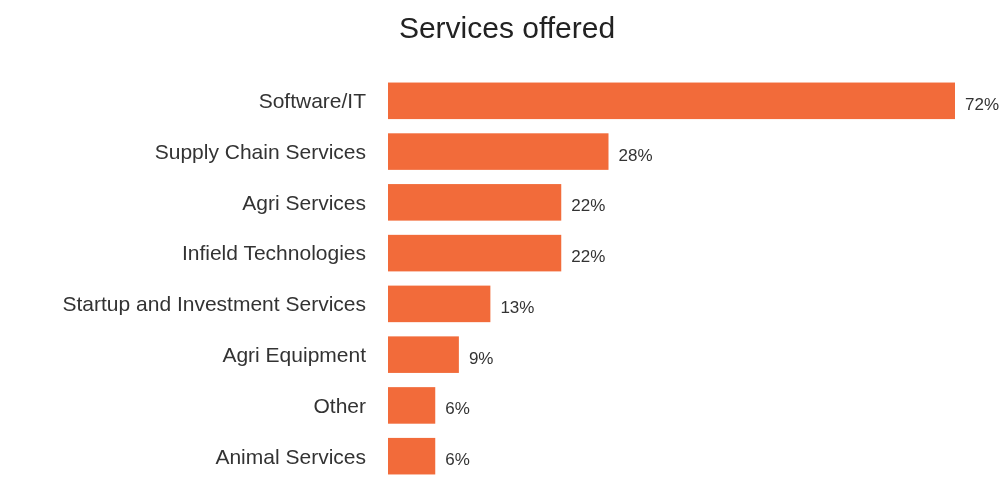  Describe the element at coordinates (273, 253) in the screenshot. I see `y-tick-label: Infield Technologies` at that location.